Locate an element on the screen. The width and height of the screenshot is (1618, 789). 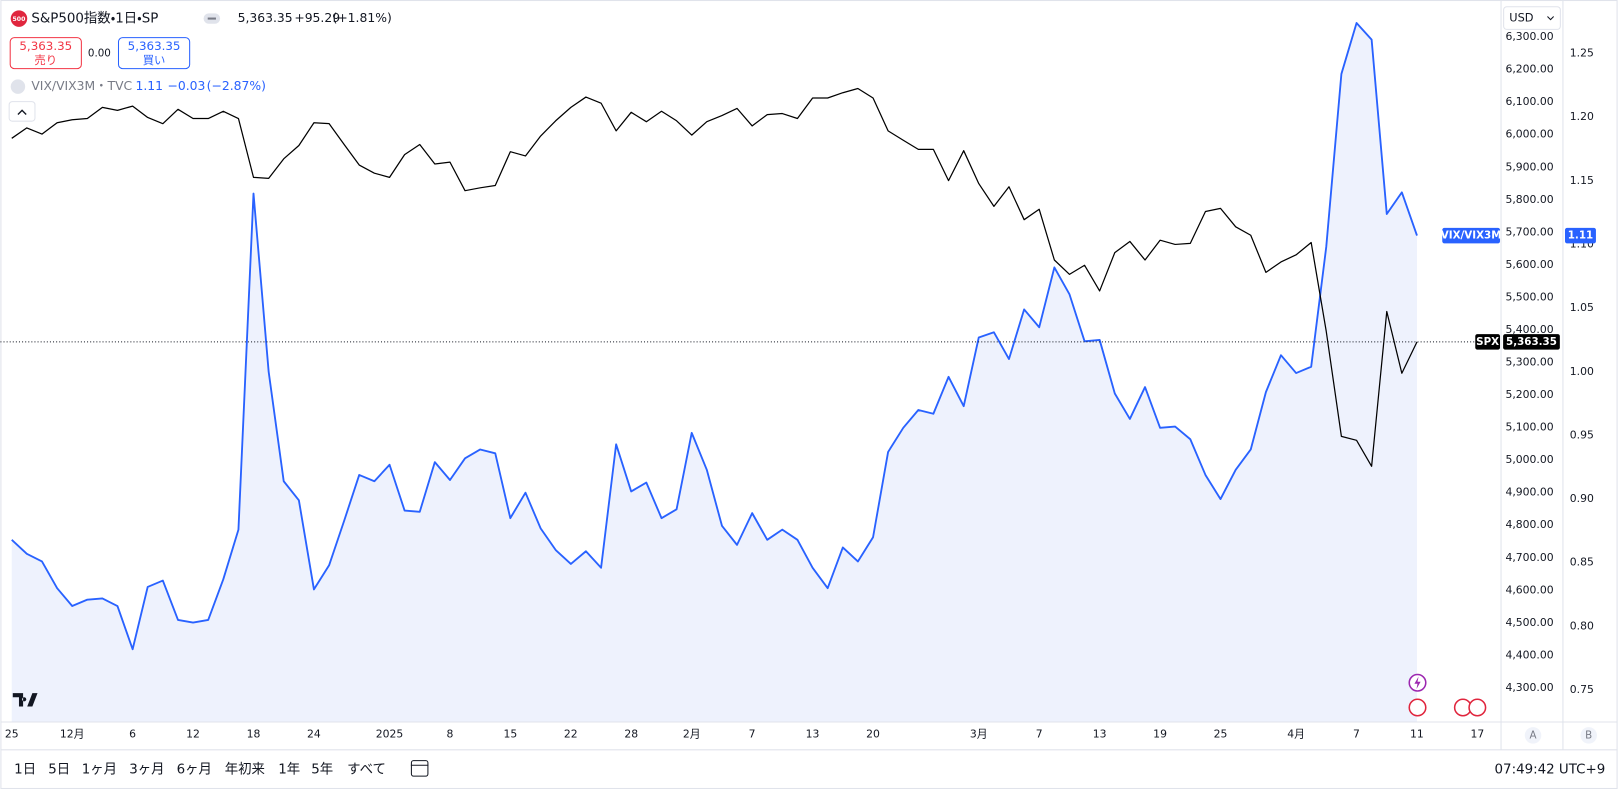
currency: USD is located at coordinates (1521, 18).